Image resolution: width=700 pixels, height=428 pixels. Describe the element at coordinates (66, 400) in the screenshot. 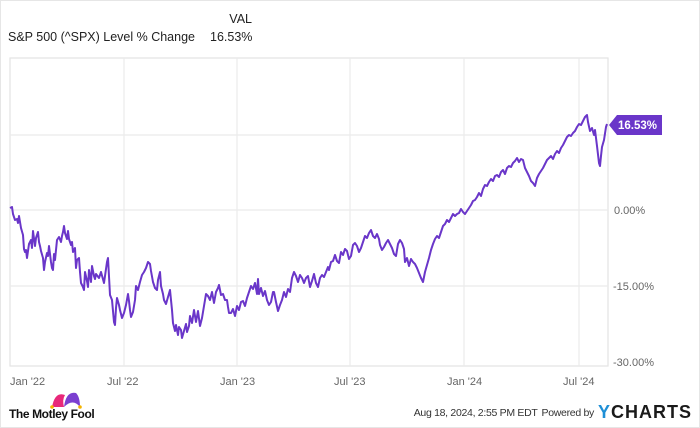

I see `jester-hat-icon` at that location.